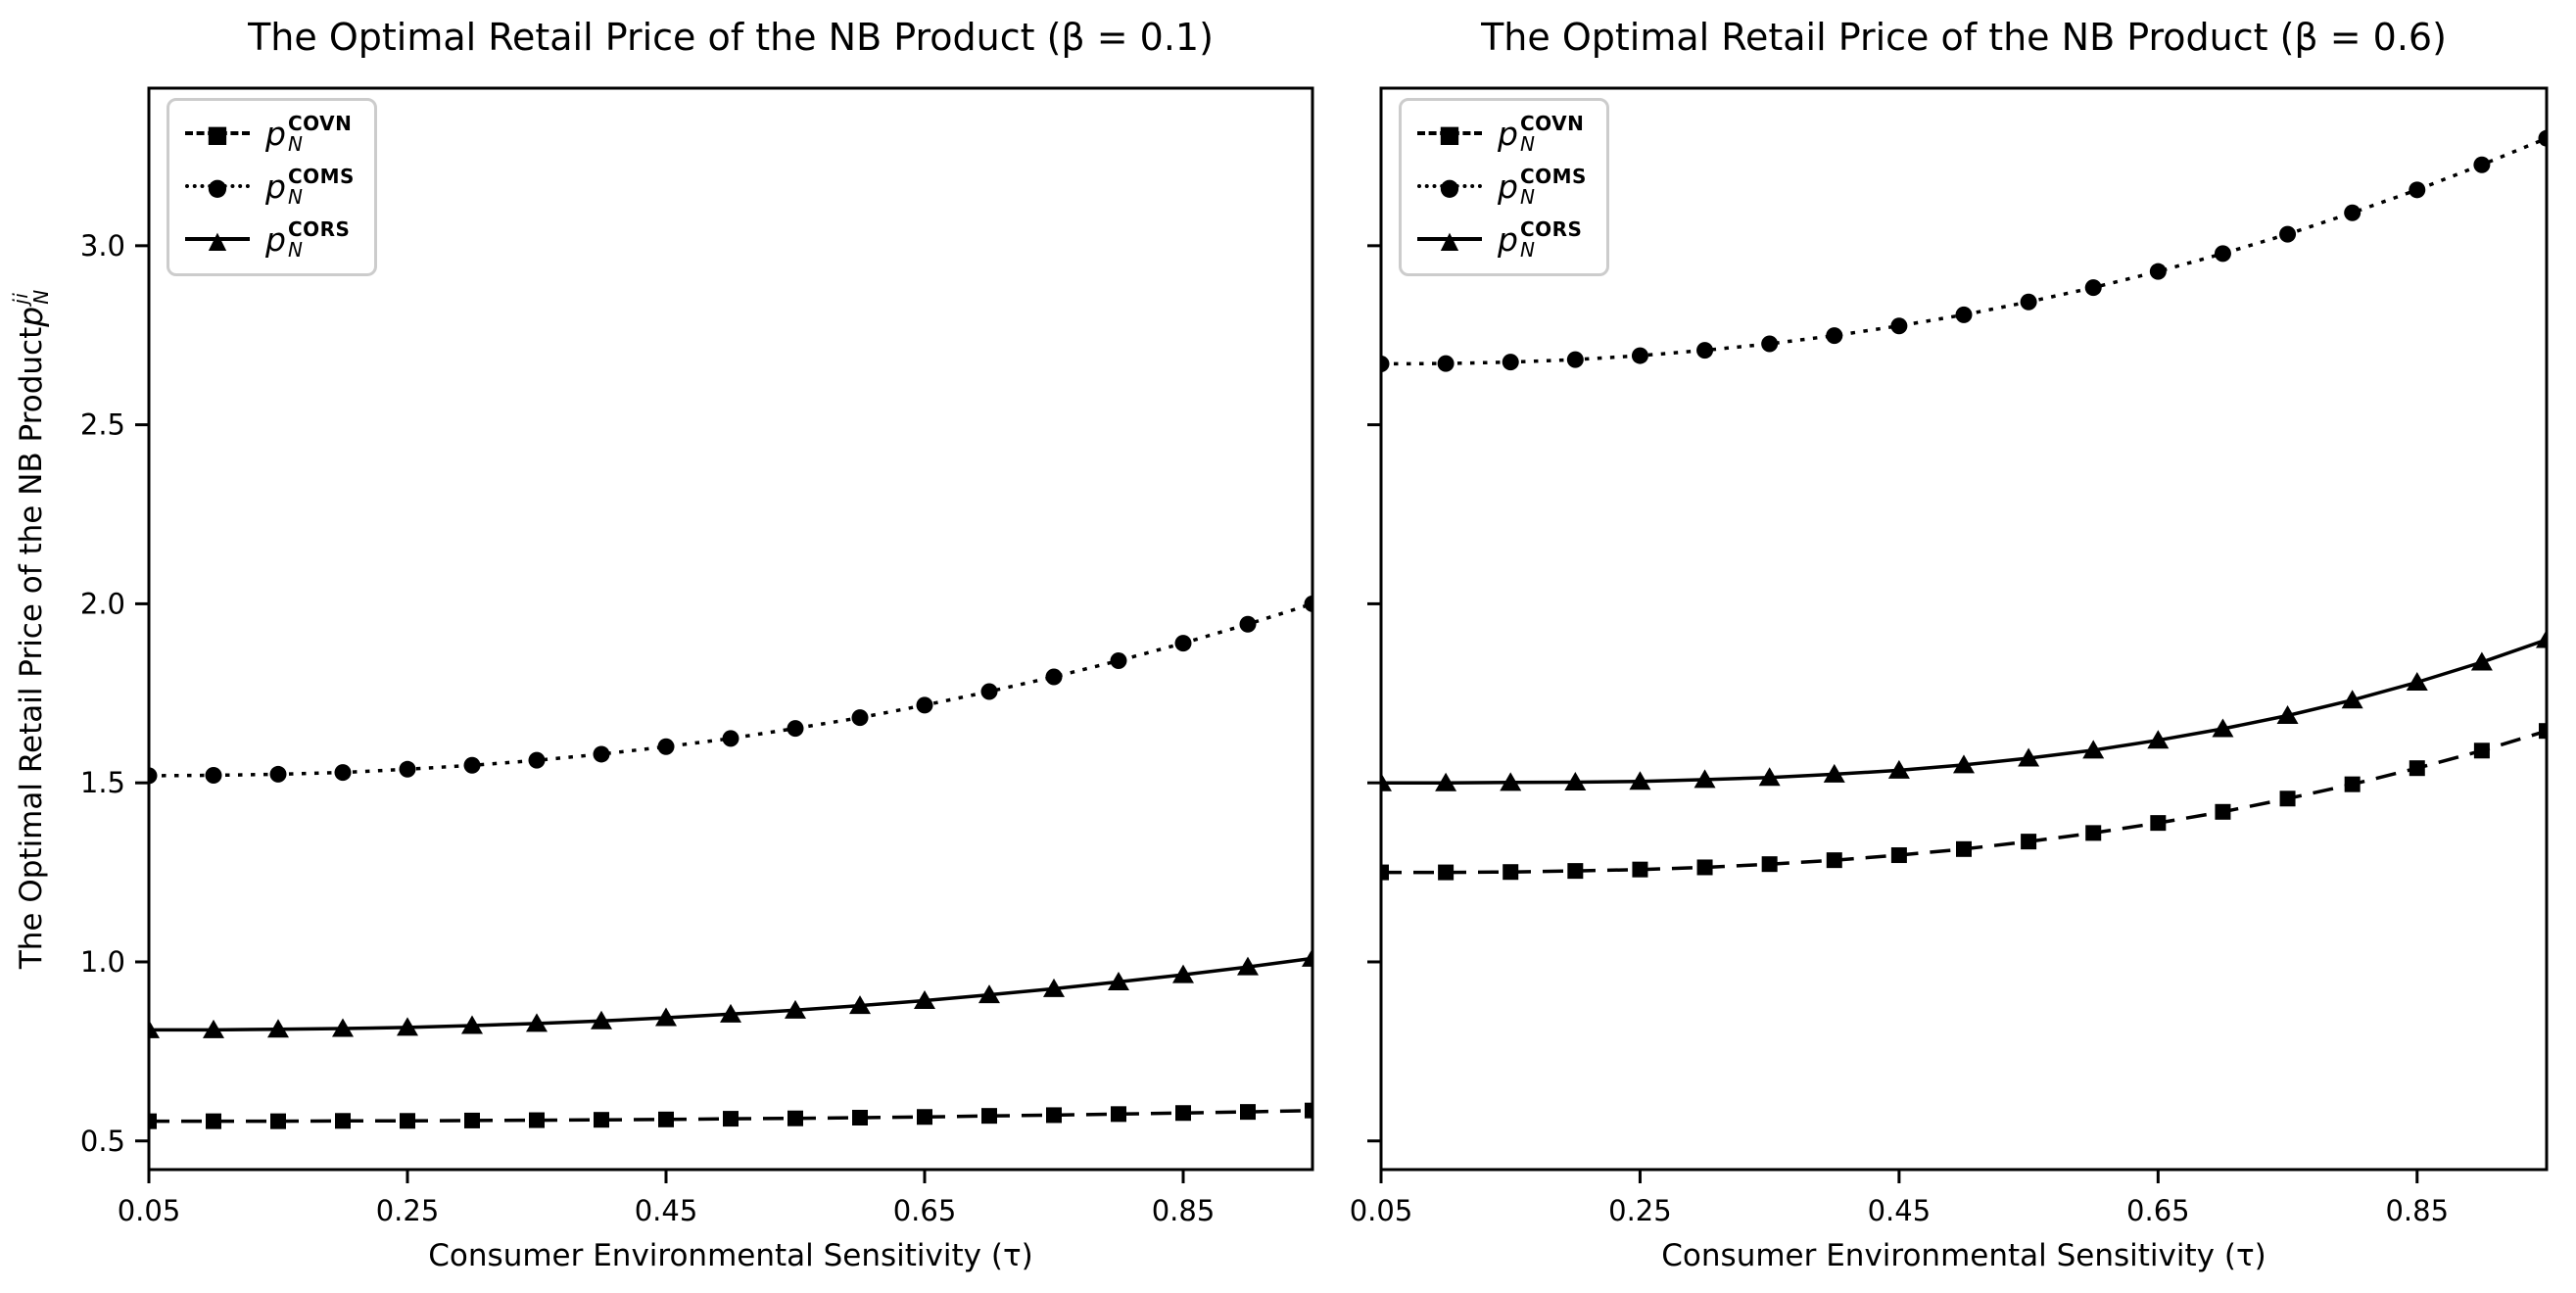 The image size is (2576, 1293). I want to click on series-p_N^CORS, so click(1964, 710).